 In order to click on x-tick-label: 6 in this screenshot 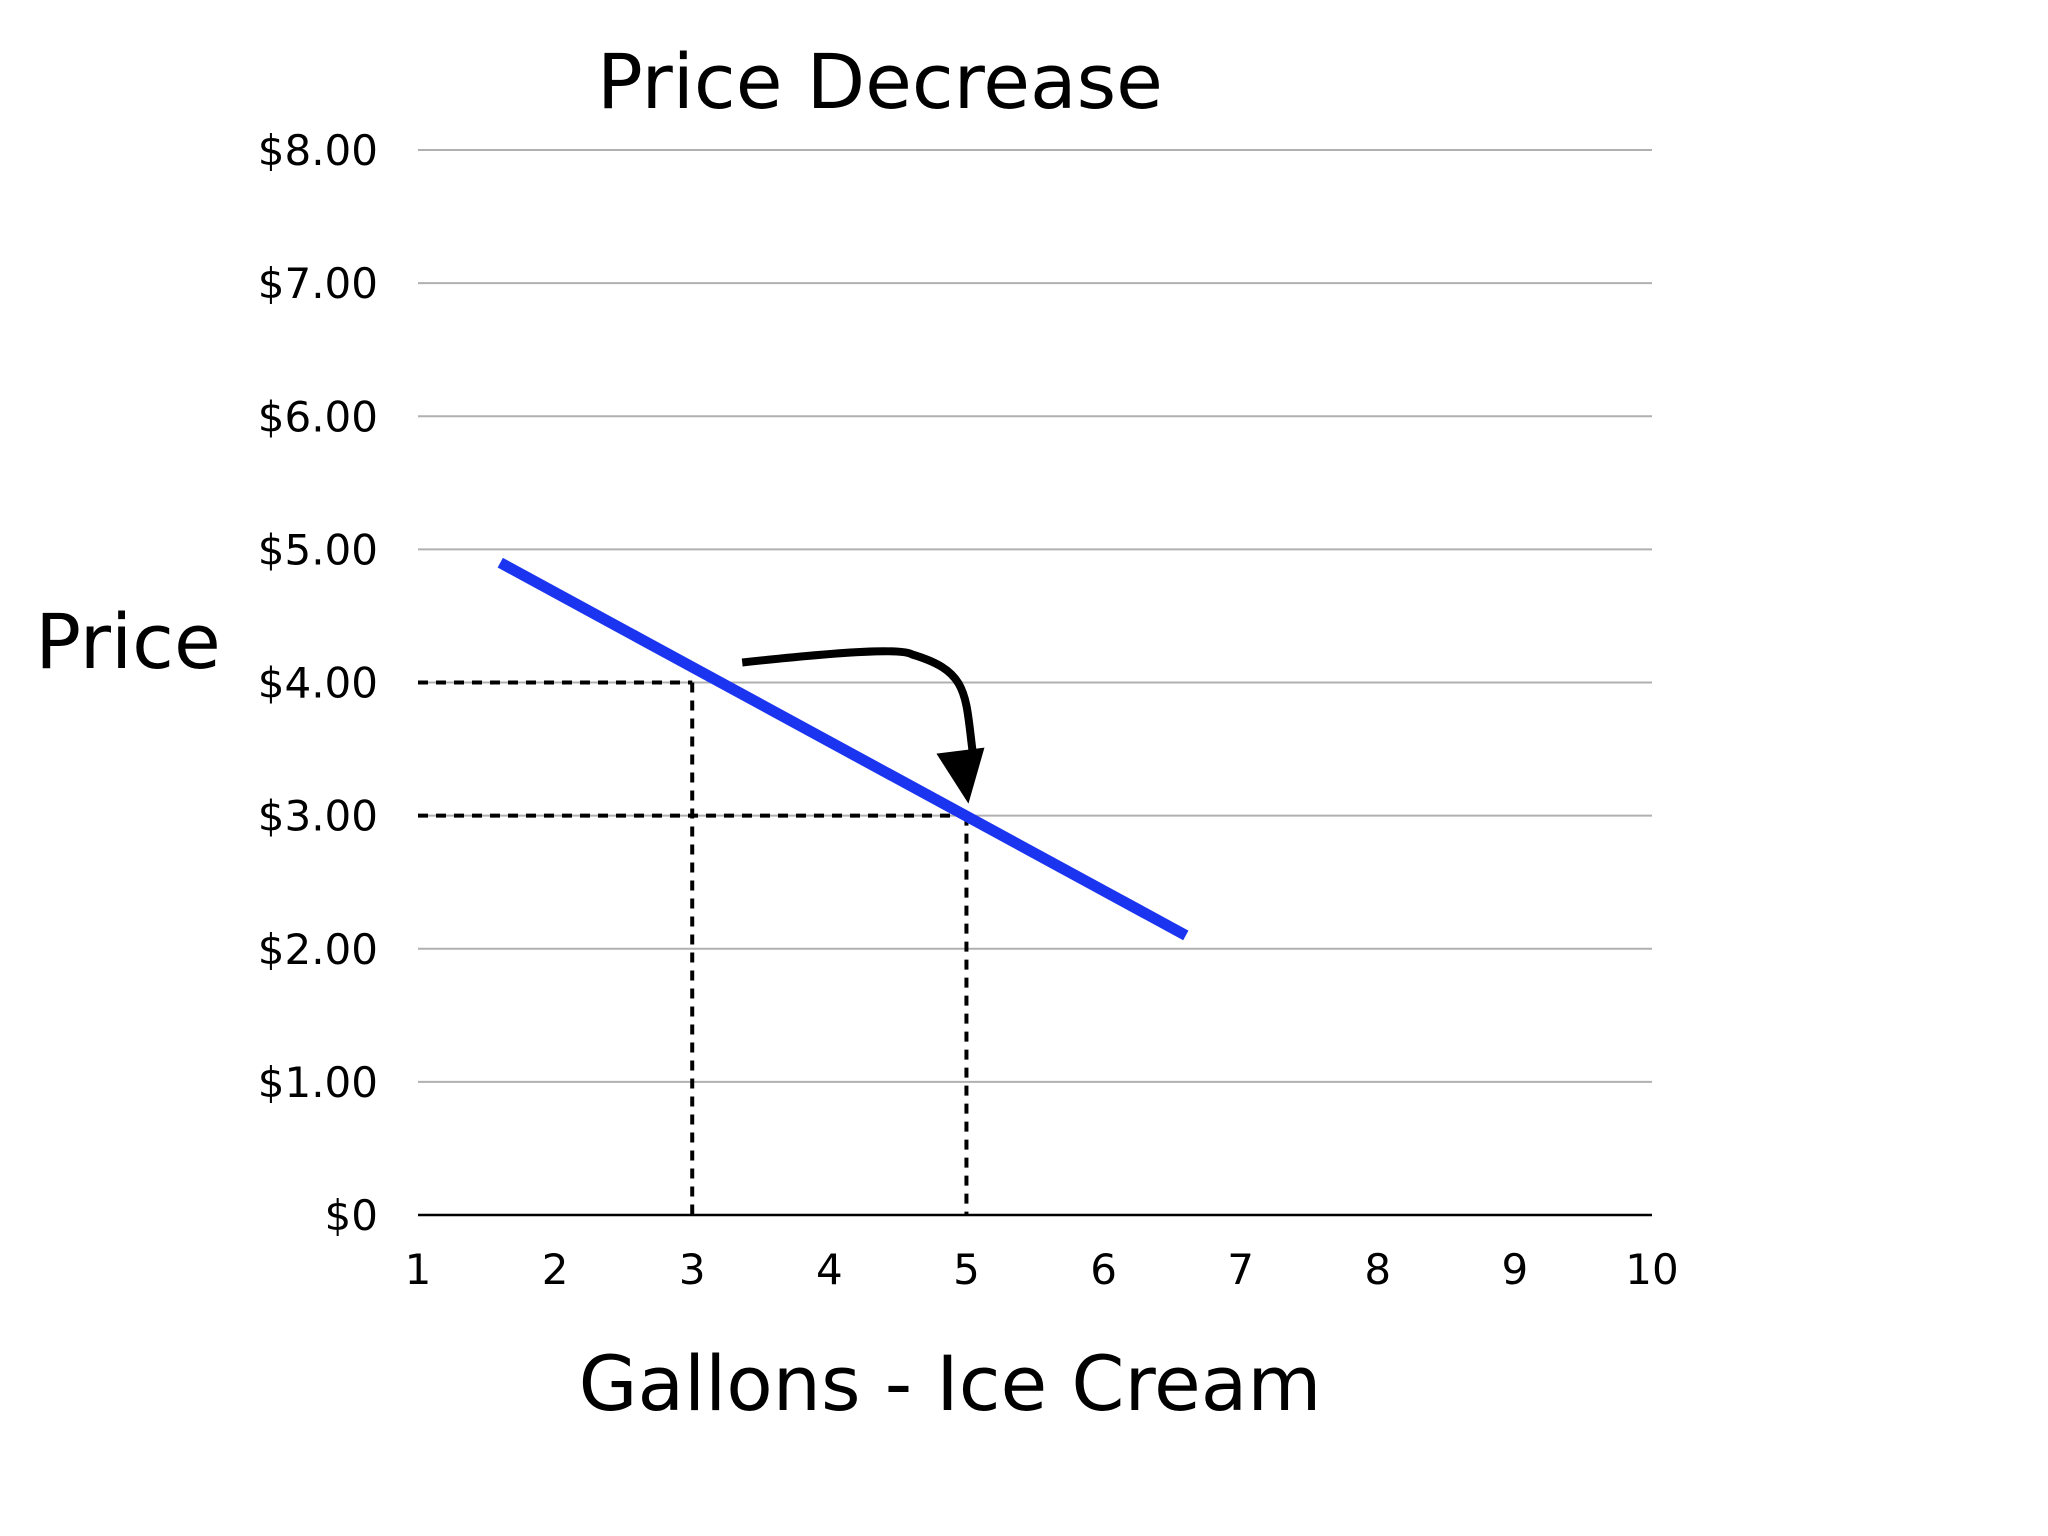, I will do `click(1103, 1269)`.